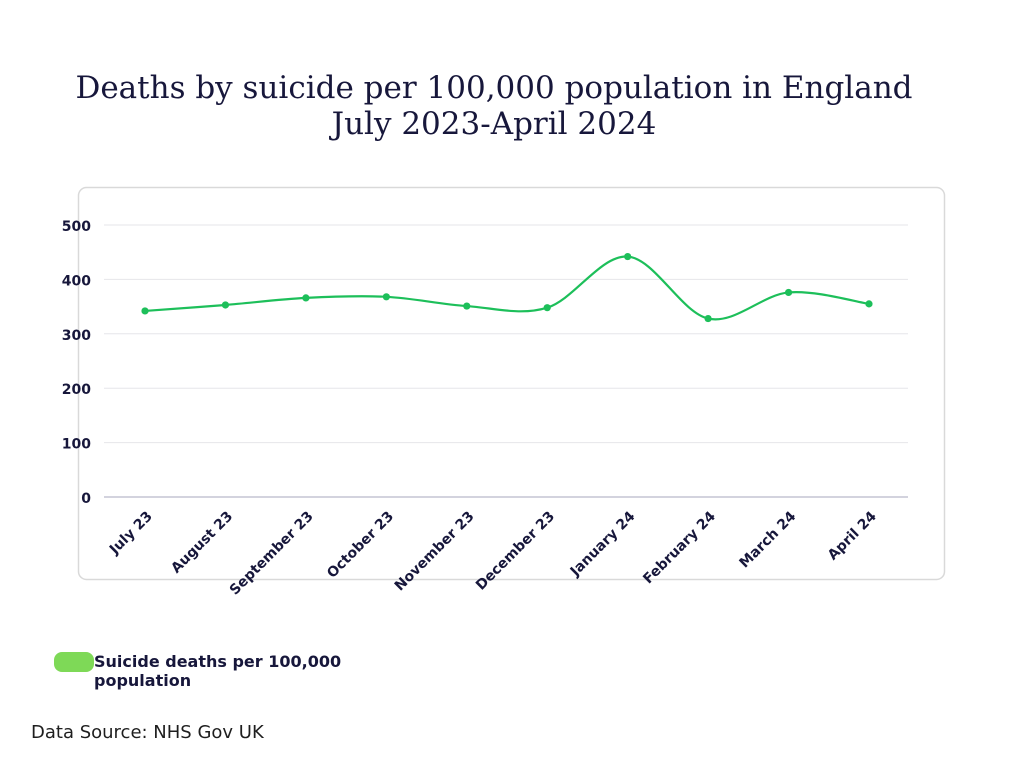 The width and height of the screenshot is (1024, 768). I want to click on y-tick-label: 200, so click(76, 390).